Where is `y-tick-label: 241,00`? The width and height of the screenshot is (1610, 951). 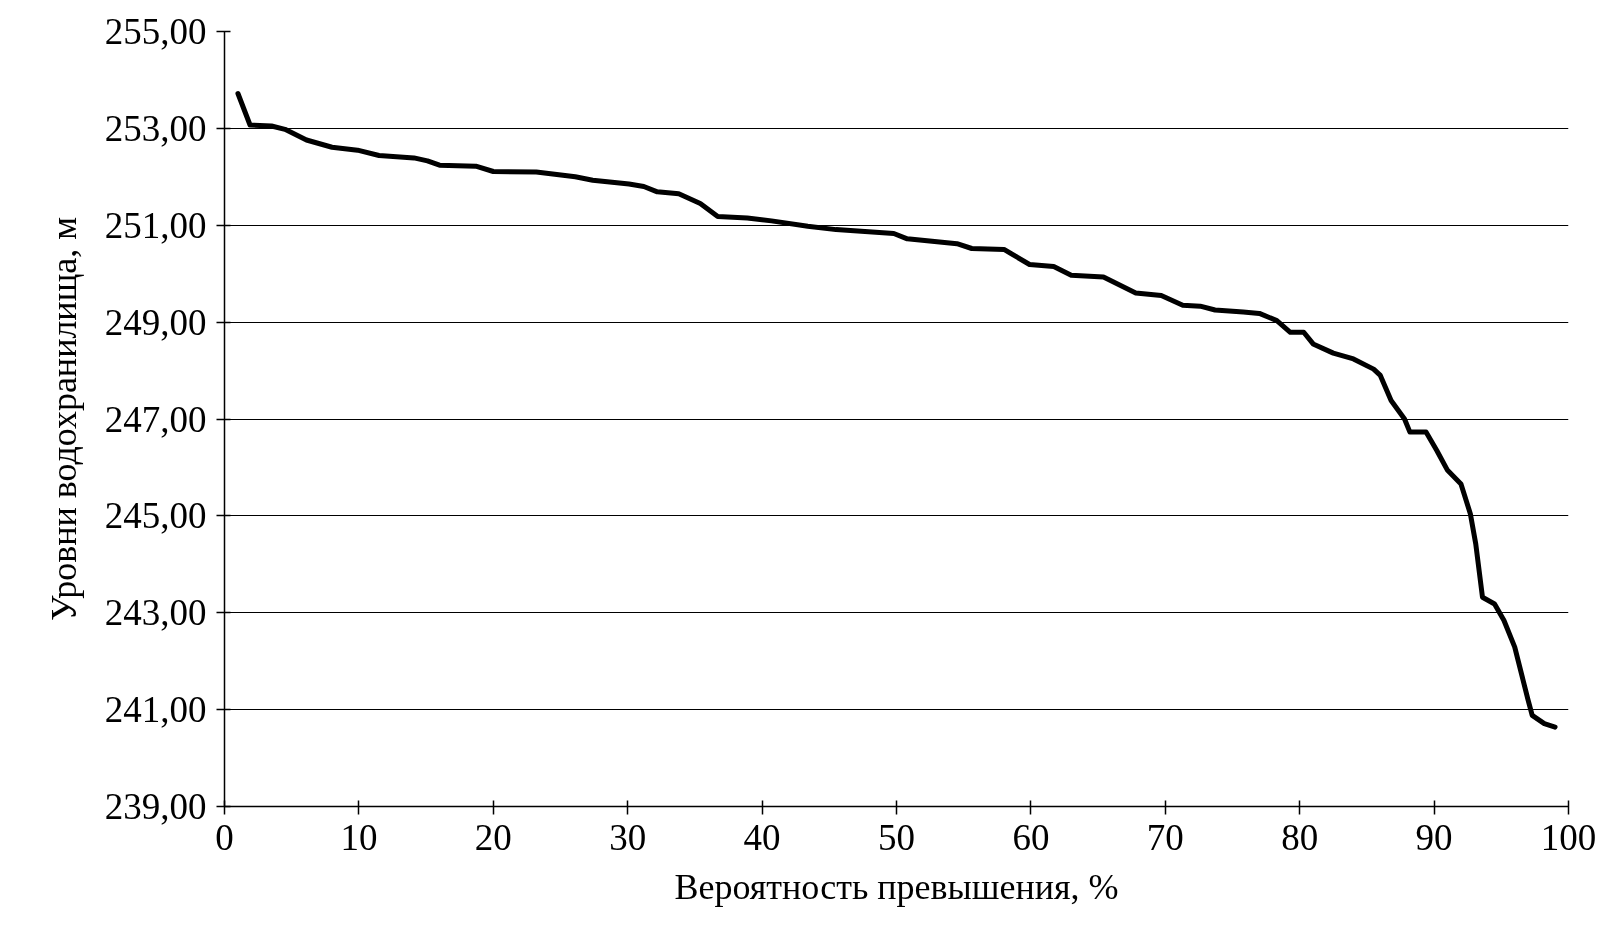 y-tick-label: 241,00 is located at coordinates (155, 710).